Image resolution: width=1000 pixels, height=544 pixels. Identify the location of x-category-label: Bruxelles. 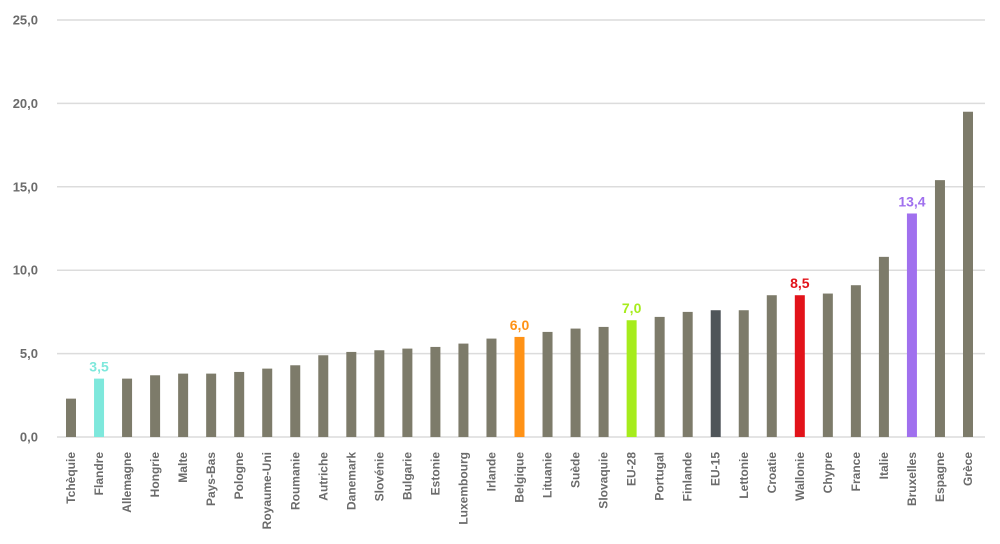
(912, 479).